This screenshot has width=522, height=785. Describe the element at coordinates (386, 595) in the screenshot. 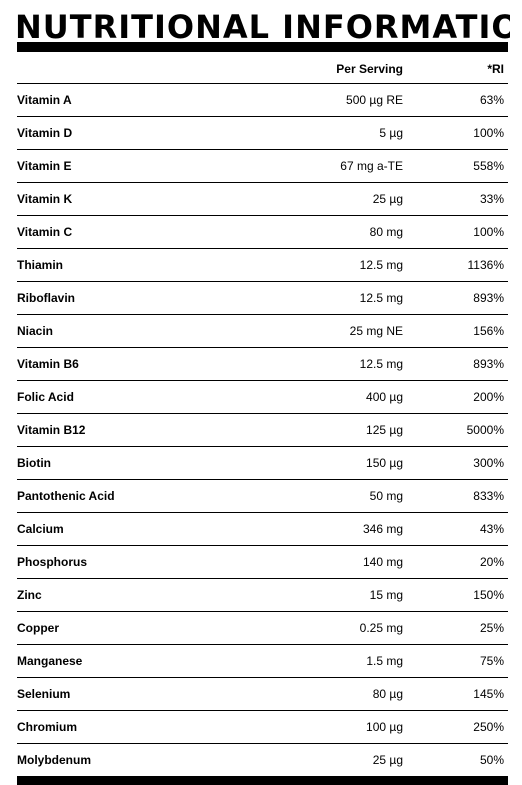

I see `per-serving-value: 15 mg` at that location.